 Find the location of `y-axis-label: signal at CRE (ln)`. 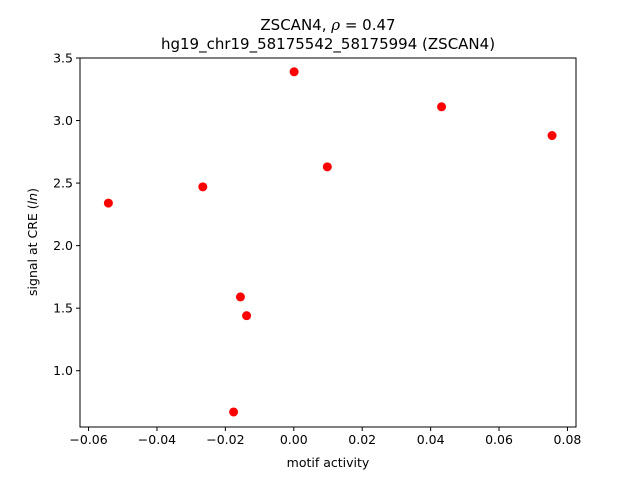

y-axis-label: signal at CRE (ln) is located at coordinates (32, 242).